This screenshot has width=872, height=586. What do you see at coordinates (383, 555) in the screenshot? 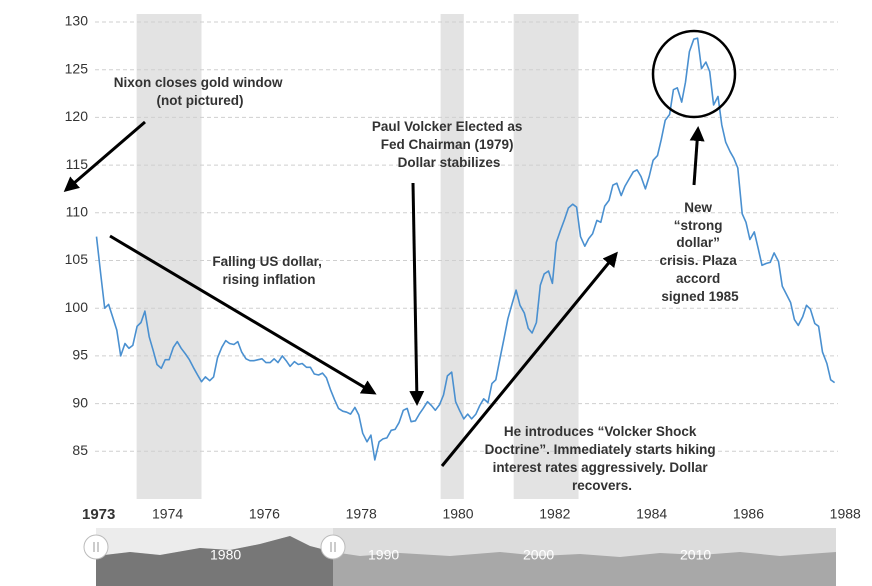
I see `navigator-label: 1990` at bounding box center [383, 555].